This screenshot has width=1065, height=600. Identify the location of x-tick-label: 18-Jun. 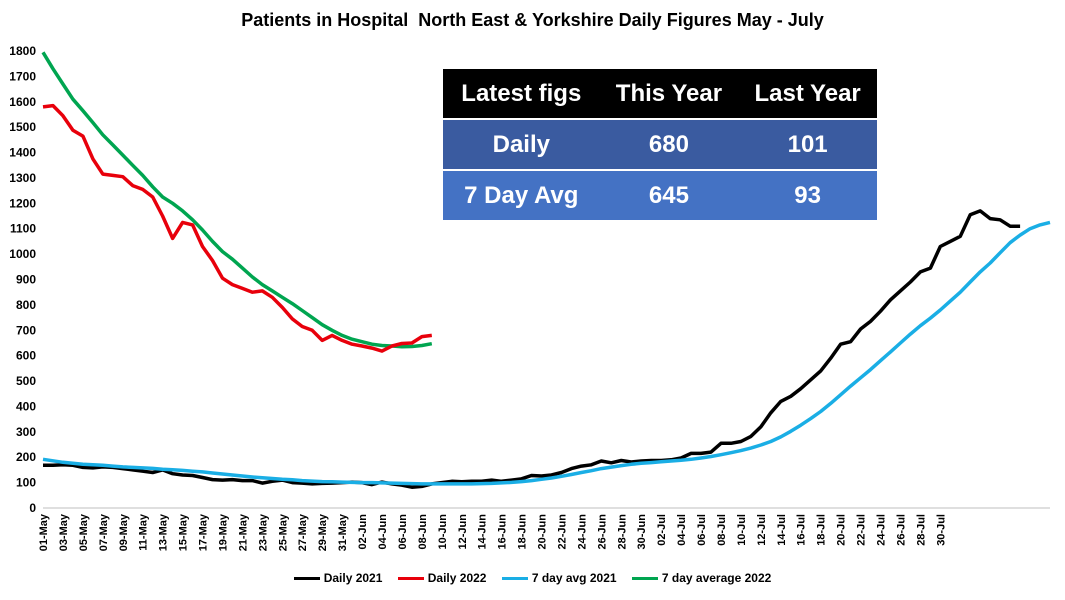
(523, 532).